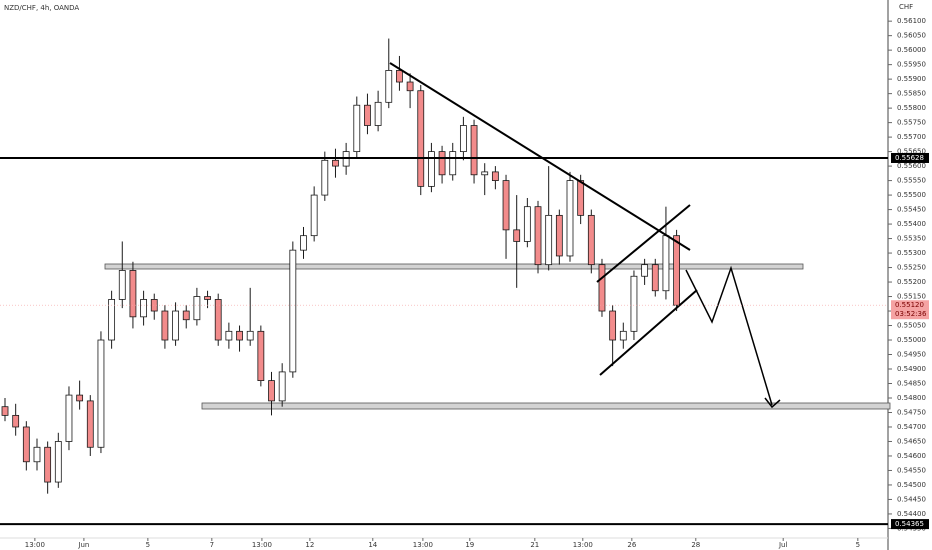 The height and width of the screenshot is (550, 932). Describe the element at coordinates (911, 456) in the screenshot. I see `y-tick-label: 0.54600` at that location.